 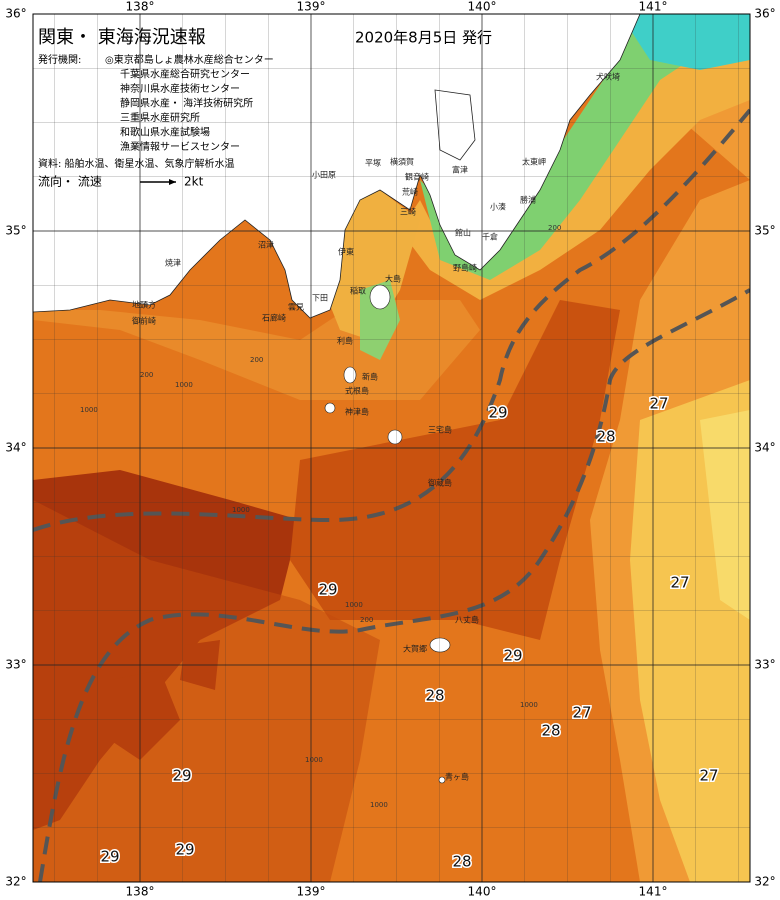 What do you see at coordinates (357, 391) in the screenshot?
I see `place-name: 式根島` at bounding box center [357, 391].